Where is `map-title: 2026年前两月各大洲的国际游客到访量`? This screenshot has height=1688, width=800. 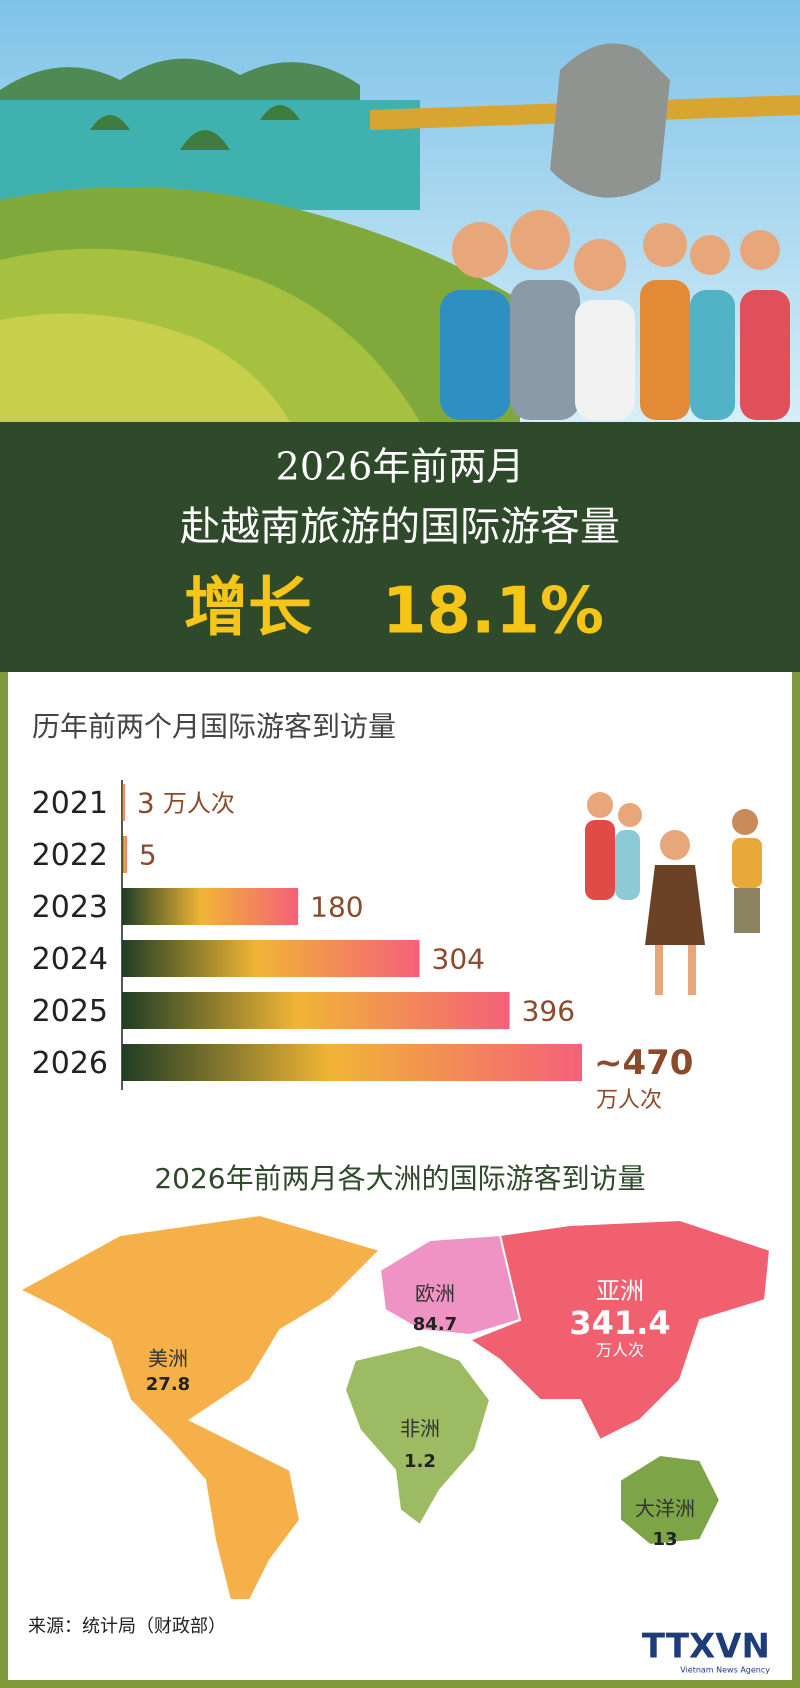 map-title: 2026年前两月各大洲的国际游客到访量 is located at coordinates (399, 1178).